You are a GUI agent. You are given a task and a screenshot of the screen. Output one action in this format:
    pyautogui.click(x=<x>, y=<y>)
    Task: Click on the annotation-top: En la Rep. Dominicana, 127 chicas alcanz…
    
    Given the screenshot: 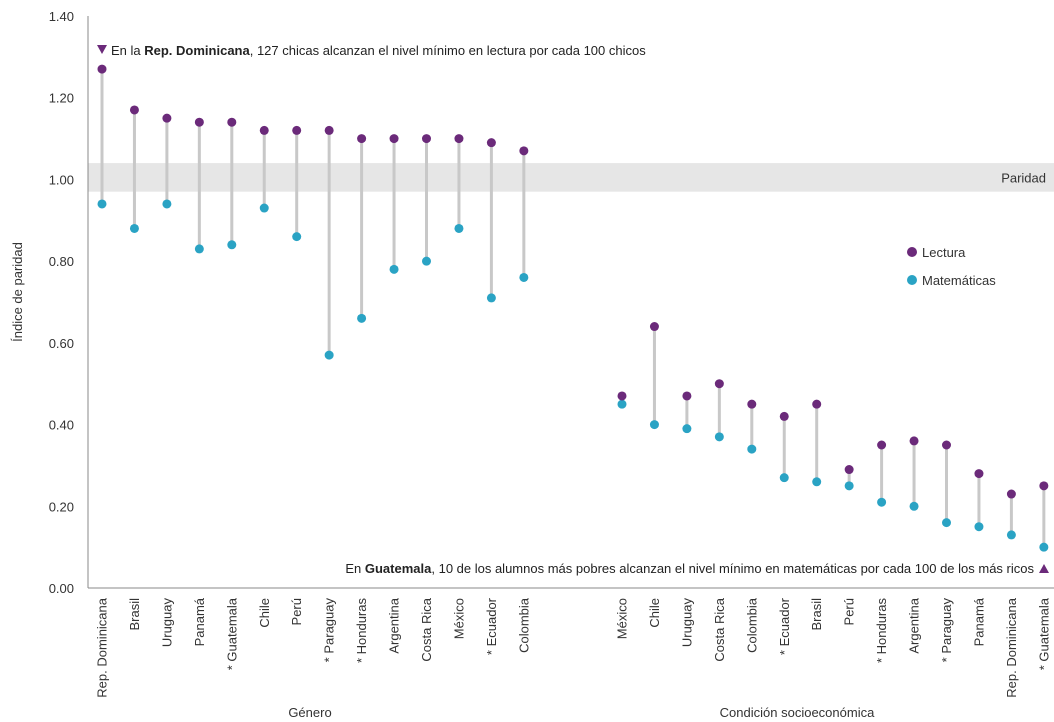 What is the action you would take?
    pyautogui.click(x=378, y=50)
    